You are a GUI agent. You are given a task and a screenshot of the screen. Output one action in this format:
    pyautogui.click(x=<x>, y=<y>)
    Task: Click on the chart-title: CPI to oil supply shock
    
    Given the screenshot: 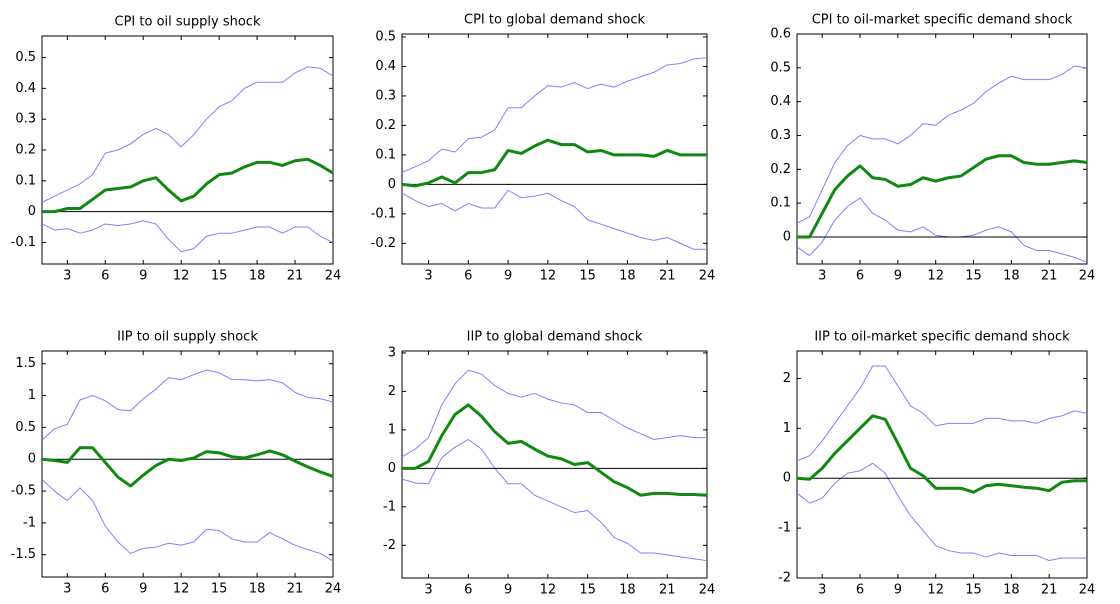 What is the action you would take?
    pyautogui.click(x=188, y=22)
    